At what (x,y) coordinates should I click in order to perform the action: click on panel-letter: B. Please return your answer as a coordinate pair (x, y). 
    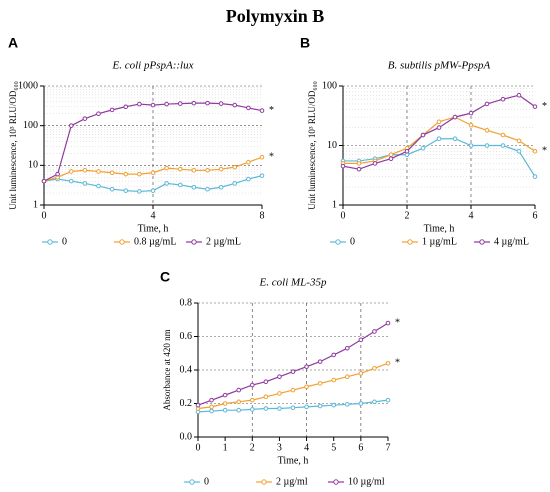
    Looking at the image, I should click on (305, 43).